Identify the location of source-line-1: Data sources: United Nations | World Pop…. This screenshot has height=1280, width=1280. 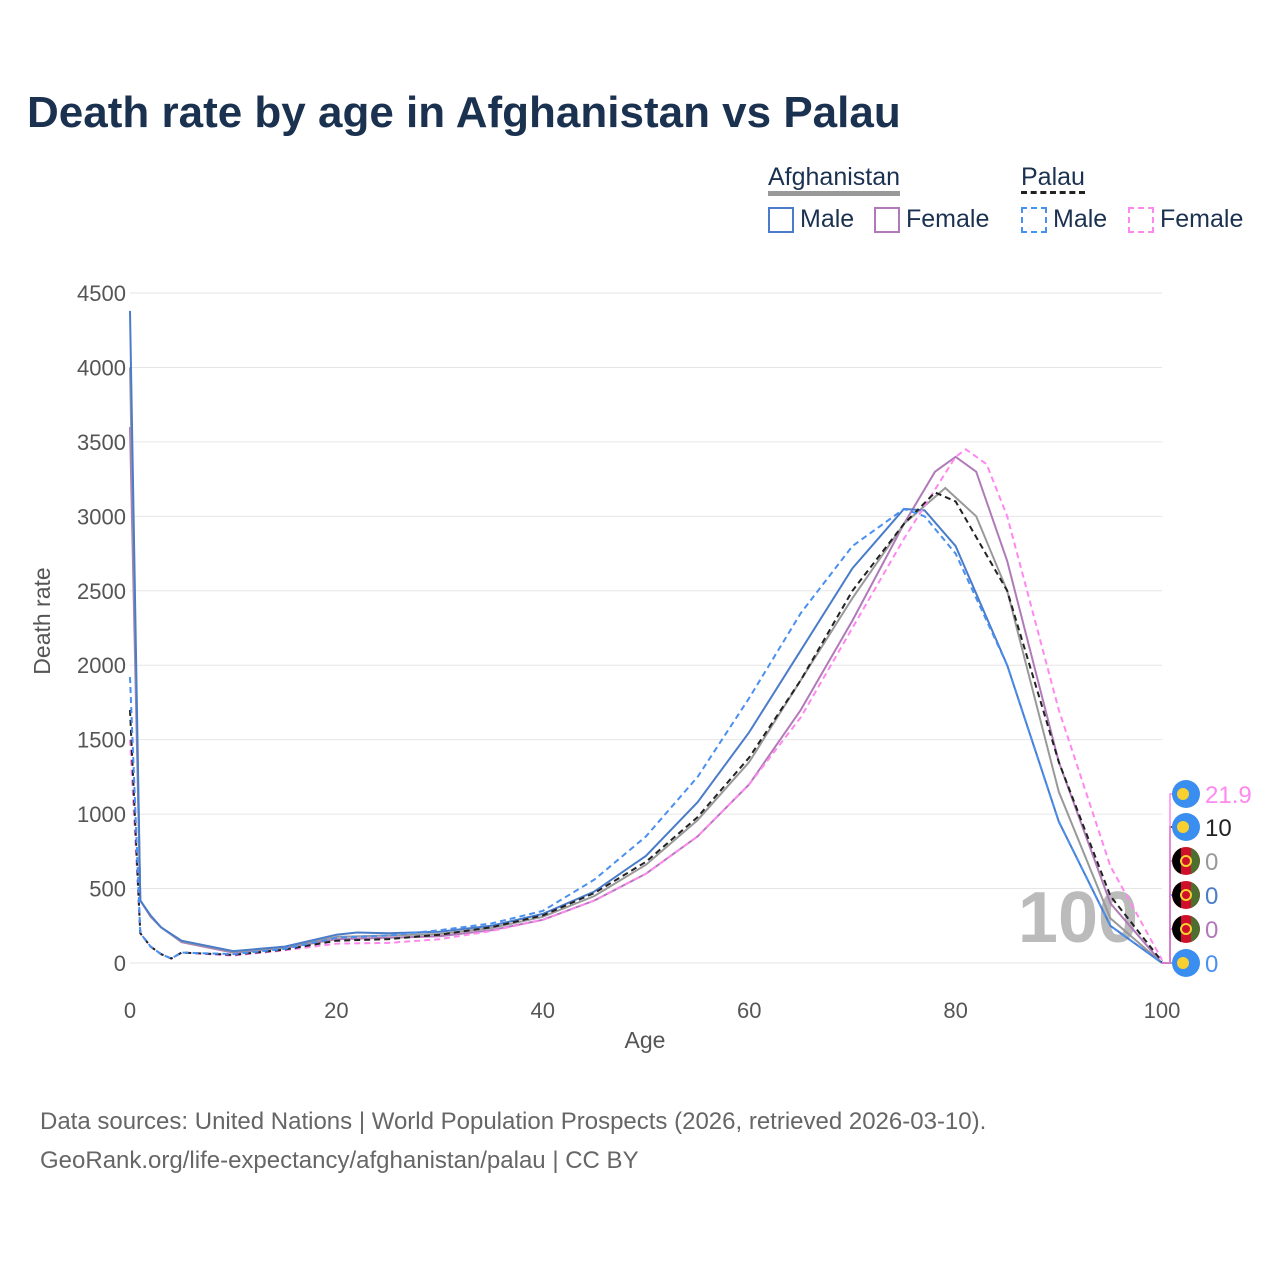
(513, 1121).